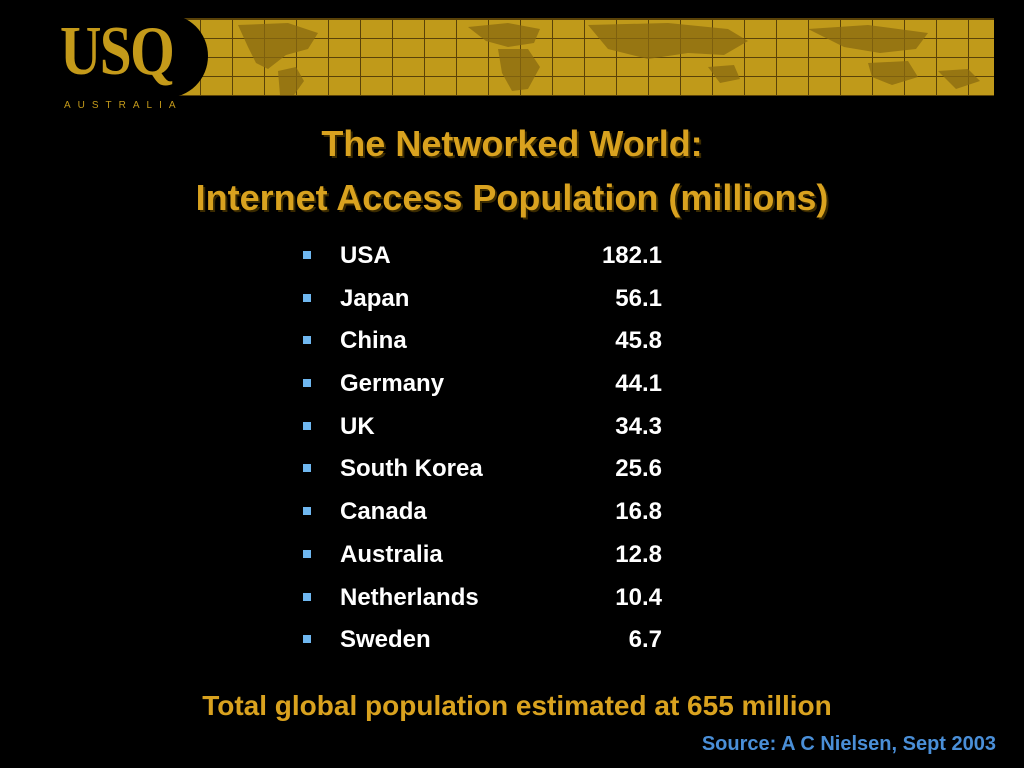 This screenshot has width=1024, height=768. I want to click on list-item: Canada 16.8, so click(500, 510).